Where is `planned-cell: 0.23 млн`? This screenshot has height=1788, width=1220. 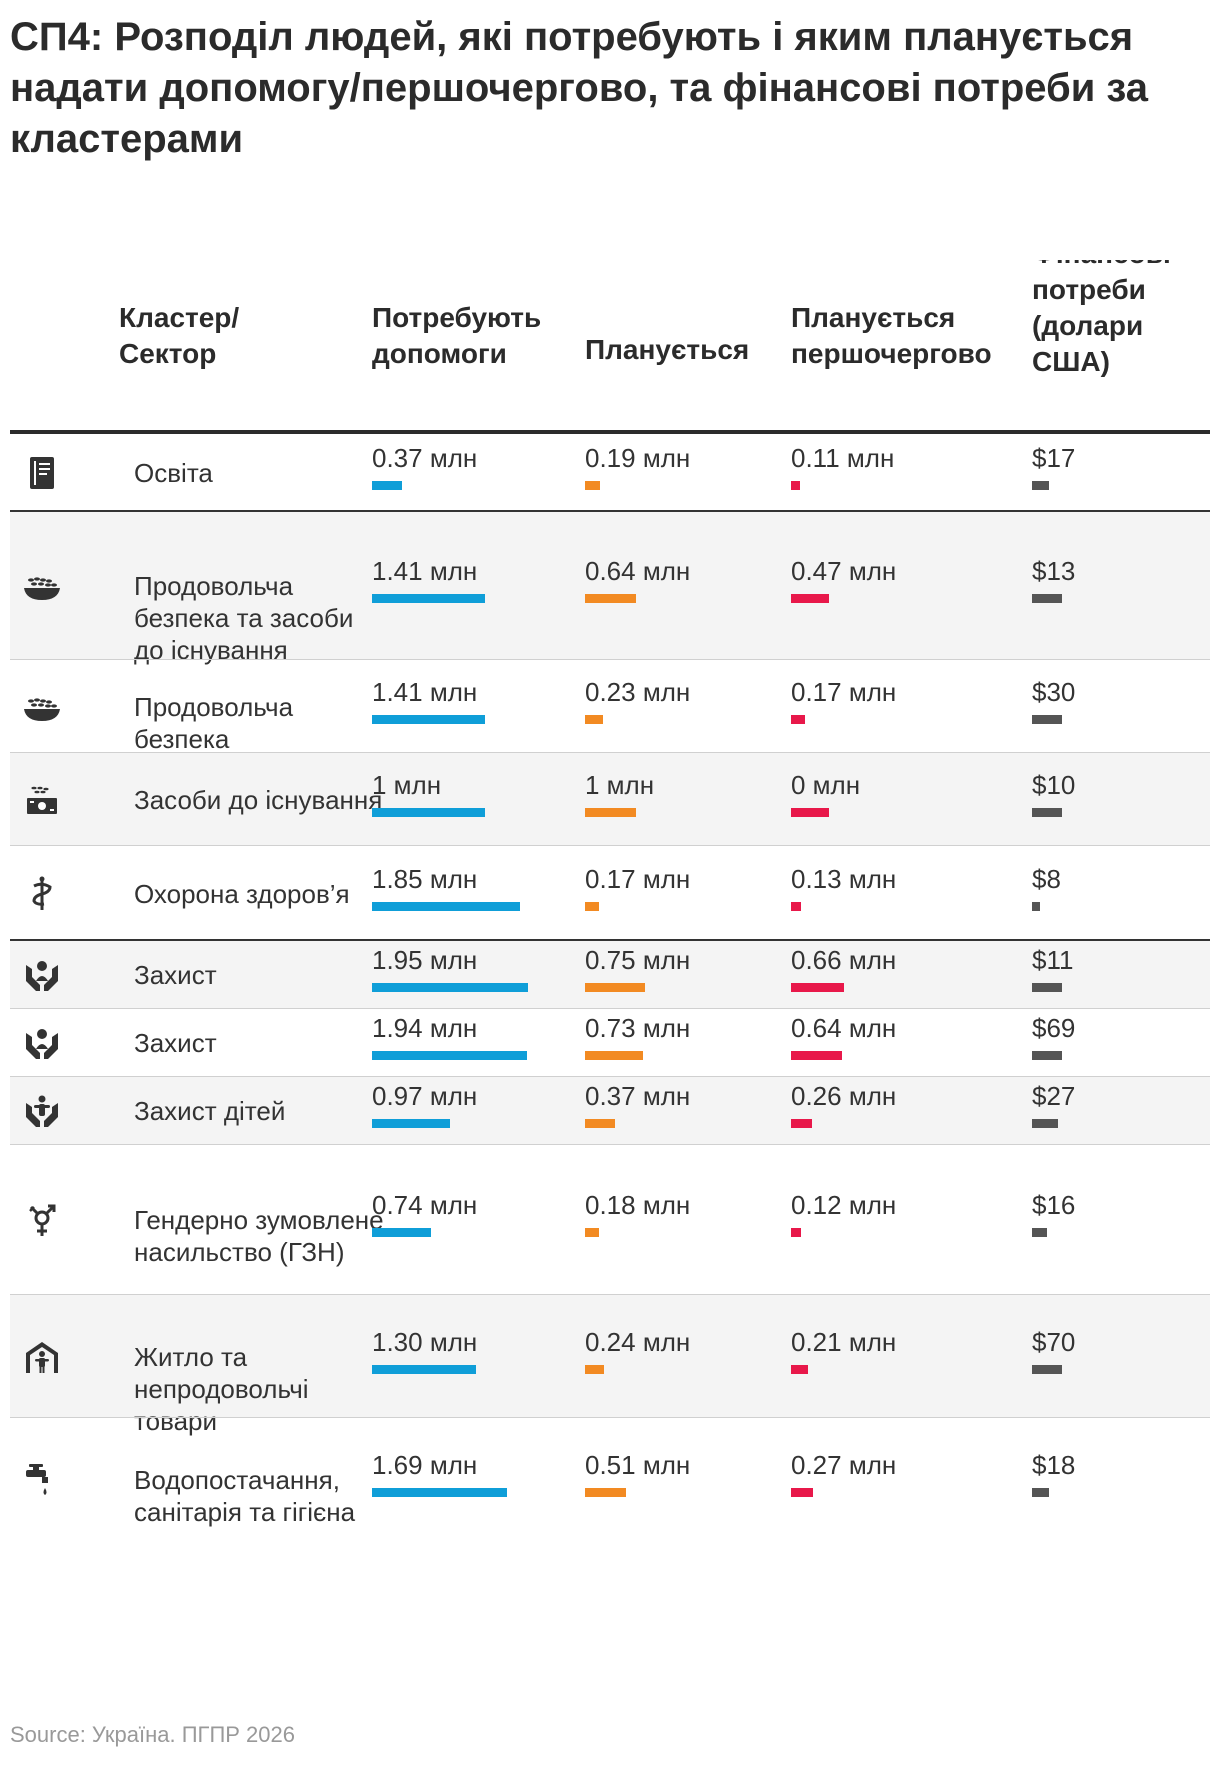 planned-cell: 0.23 млн is located at coordinates (695, 705).